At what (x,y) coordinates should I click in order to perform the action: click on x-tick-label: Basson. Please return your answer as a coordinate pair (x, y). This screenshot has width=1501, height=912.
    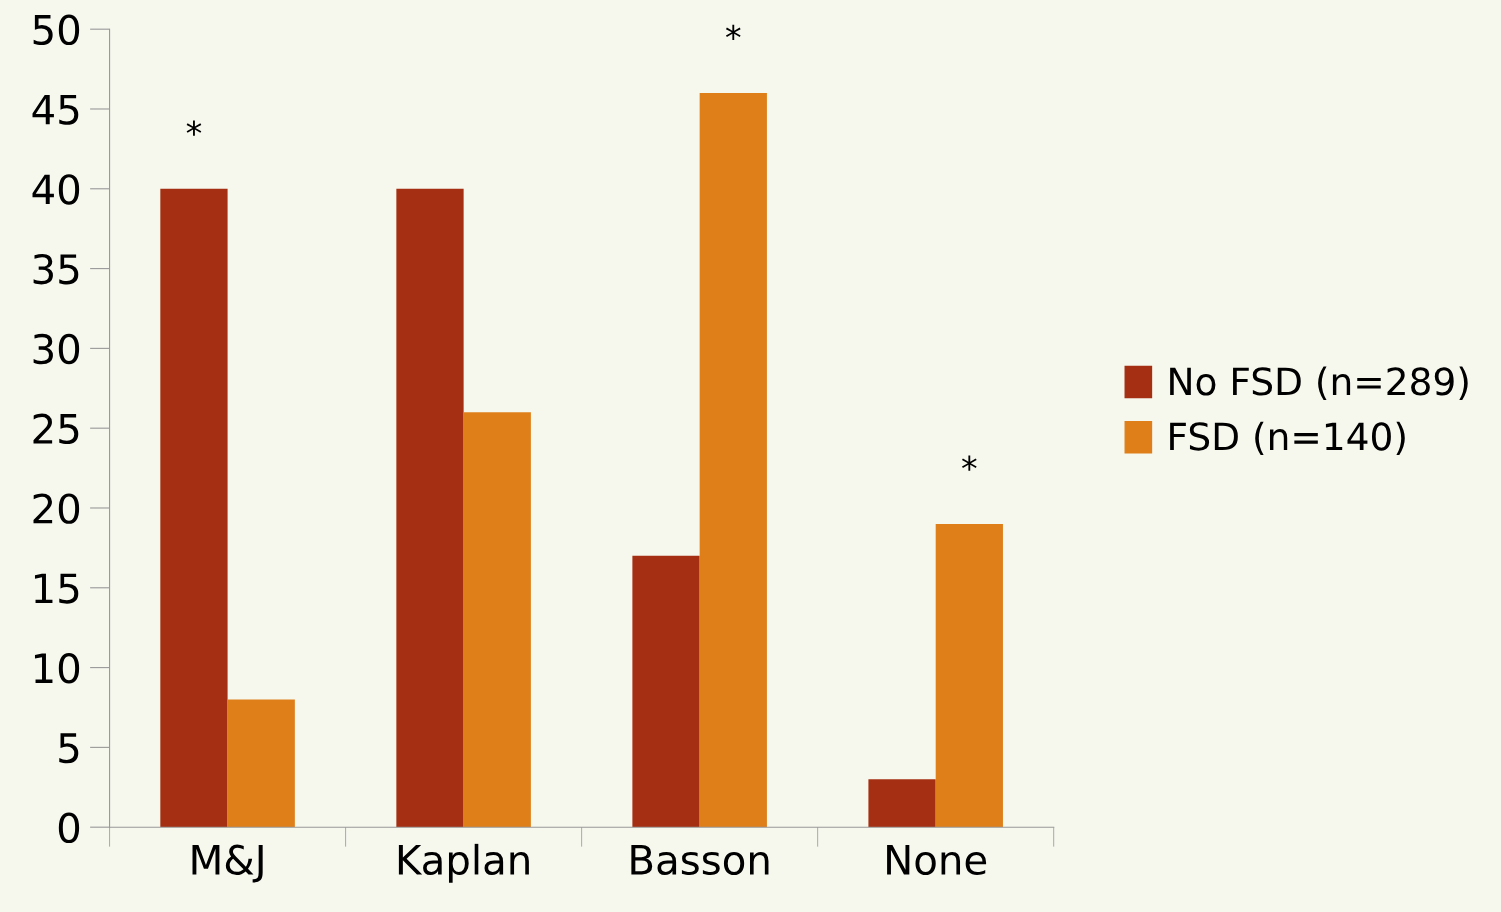
    Looking at the image, I should click on (700, 860).